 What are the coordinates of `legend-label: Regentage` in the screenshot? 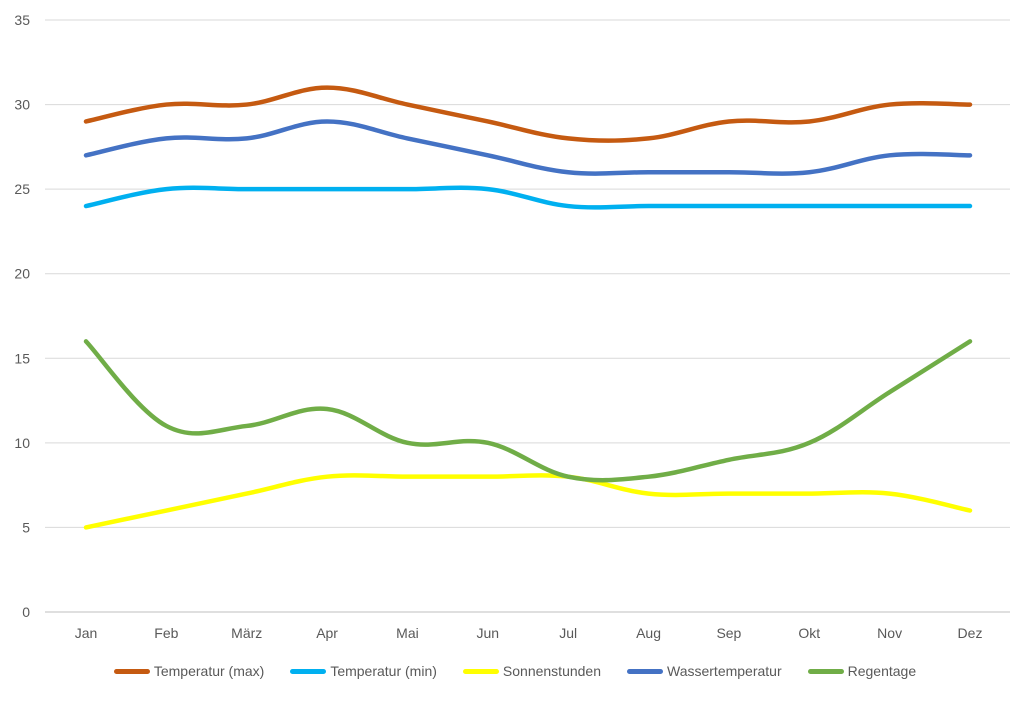 It's located at (882, 671).